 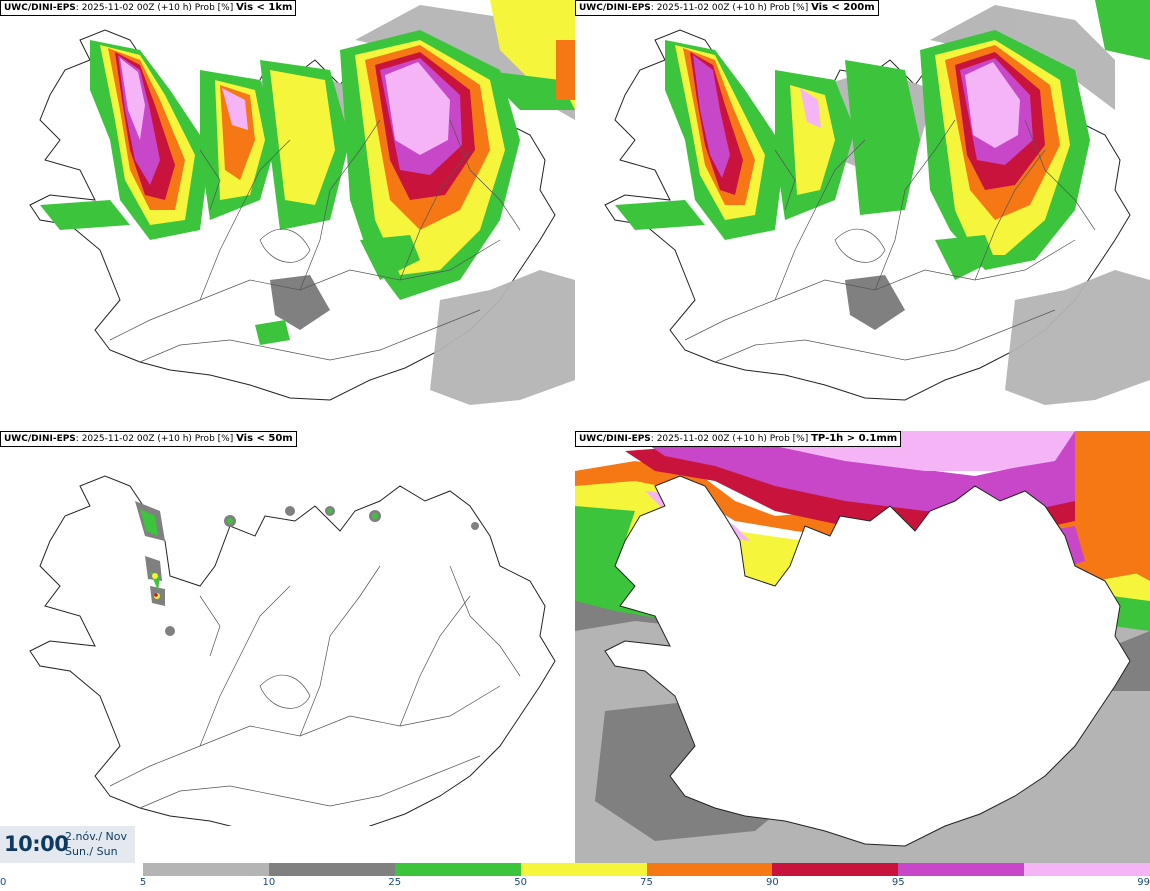 What do you see at coordinates (520, 882) in the screenshot?
I see `legend-tick-label: 50` at bounding box center [520, 882].